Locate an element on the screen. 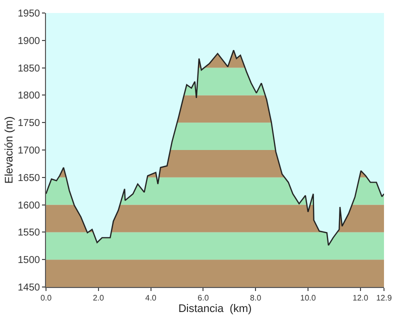 This screenshot has height=320, width=400. x-tick-label: 2.0 is located at coordinates (98, 298).